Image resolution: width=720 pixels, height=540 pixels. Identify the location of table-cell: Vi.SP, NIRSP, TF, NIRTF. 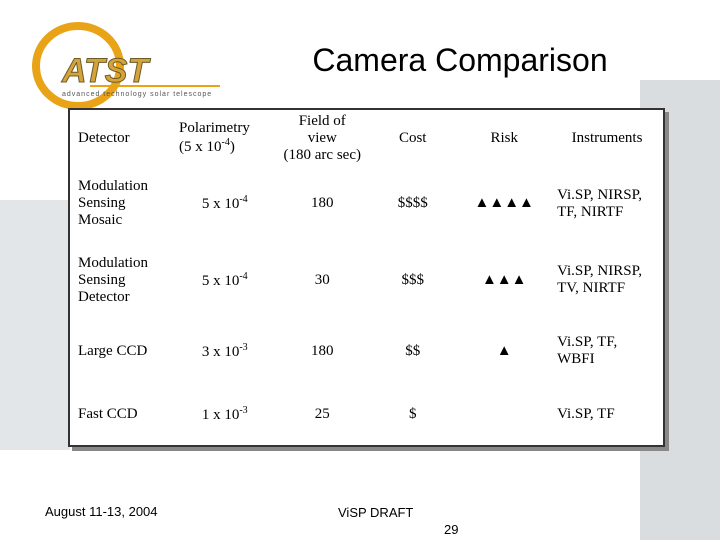
(607, 203).